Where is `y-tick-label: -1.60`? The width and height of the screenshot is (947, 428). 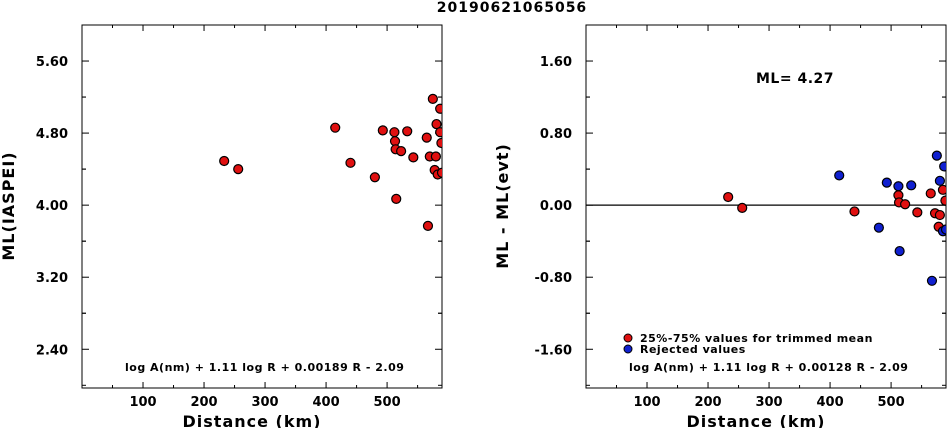
y-tick-label: -1.60 is located at coordinates (553, 350).